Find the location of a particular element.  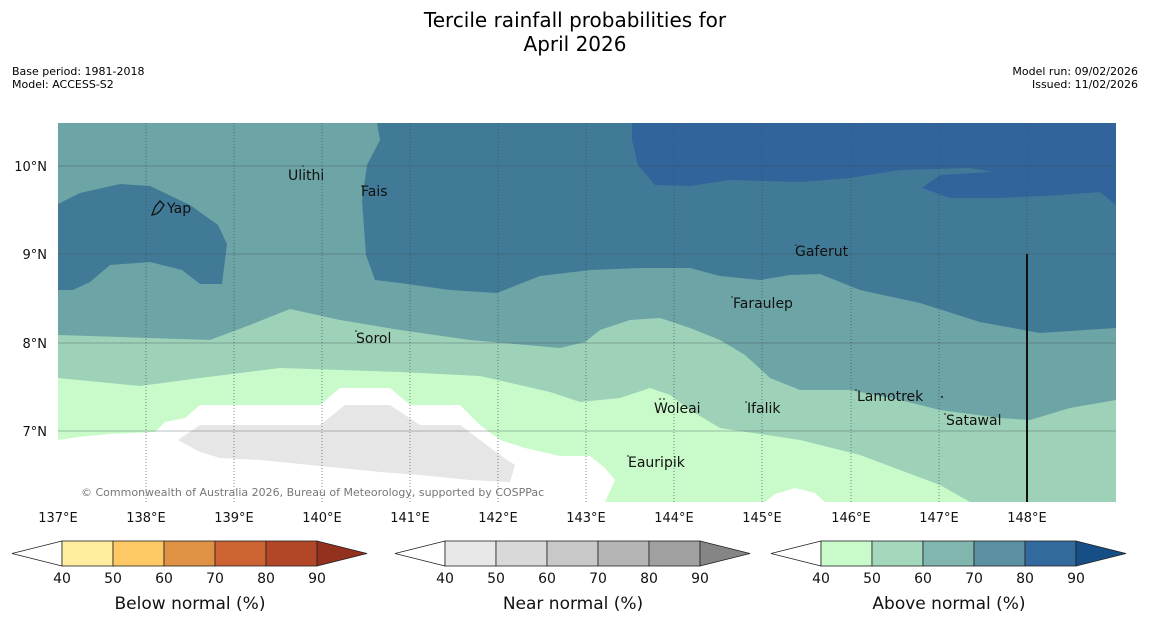

below-tick: 40 is located at coordinates (62, 579).